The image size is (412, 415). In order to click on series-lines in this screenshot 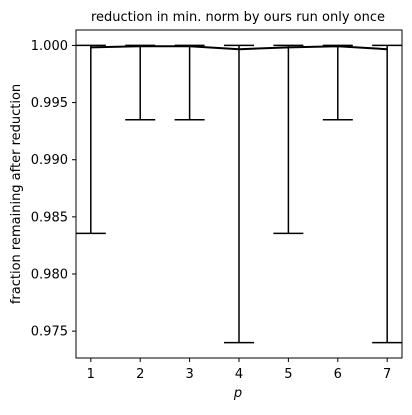, I will do `click(239, 48)`.